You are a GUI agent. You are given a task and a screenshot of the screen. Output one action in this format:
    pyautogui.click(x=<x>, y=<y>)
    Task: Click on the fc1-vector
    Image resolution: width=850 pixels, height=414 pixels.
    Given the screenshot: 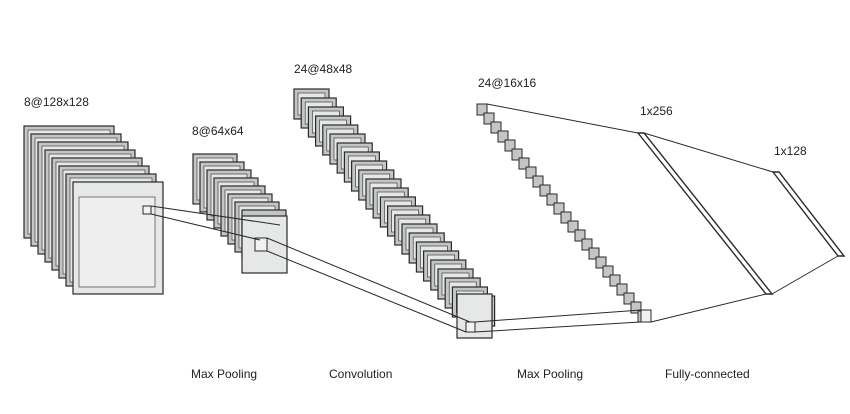 What is the action you would take?
    pyautogui.click(x=705, y=213)
    